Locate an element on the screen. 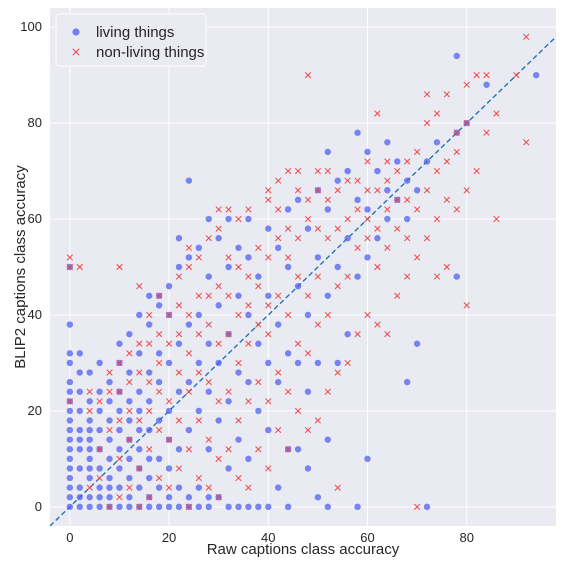 The height and width of the screenshot is (568, 568). y-tick-label: 40 is located at coordinates (35, 314).